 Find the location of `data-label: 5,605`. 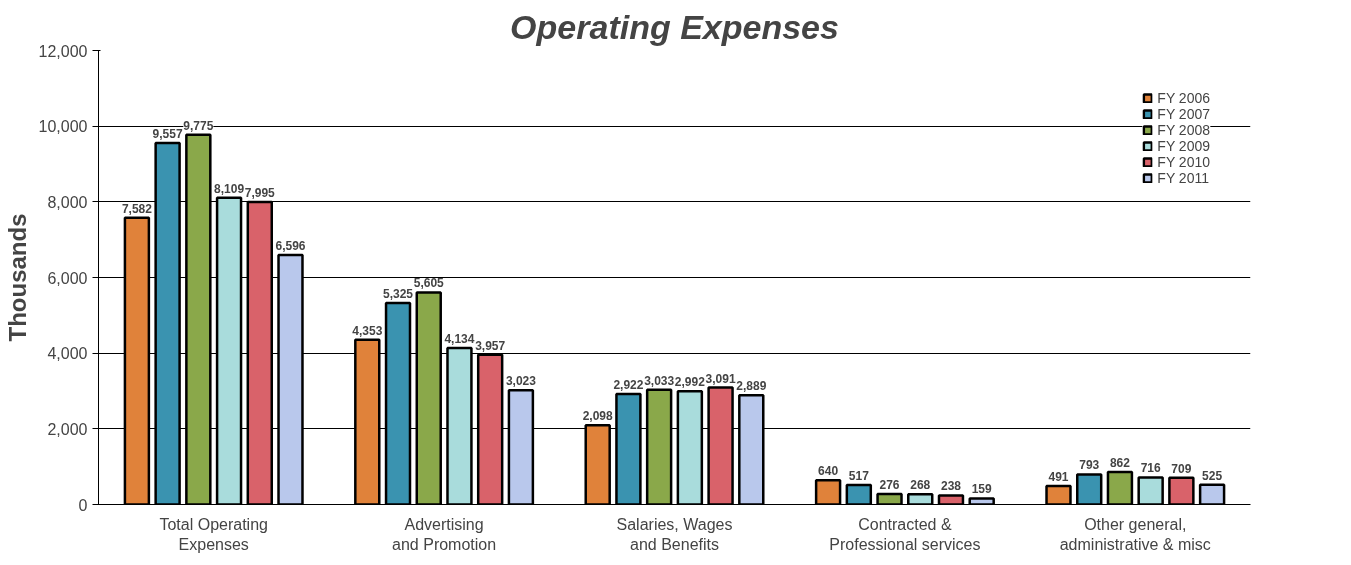

data-label: 5,605 is located at coordinates (429, 283).